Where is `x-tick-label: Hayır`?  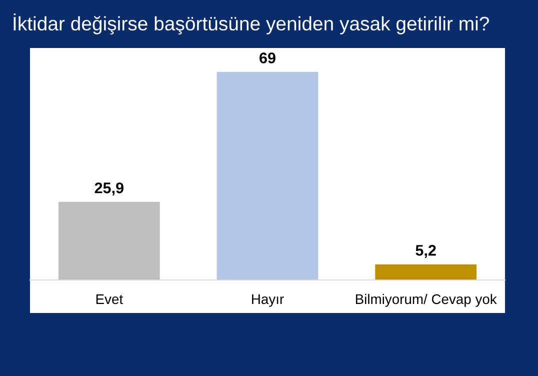 x-tick-label: Hayır is located at coordinates (268, 300).